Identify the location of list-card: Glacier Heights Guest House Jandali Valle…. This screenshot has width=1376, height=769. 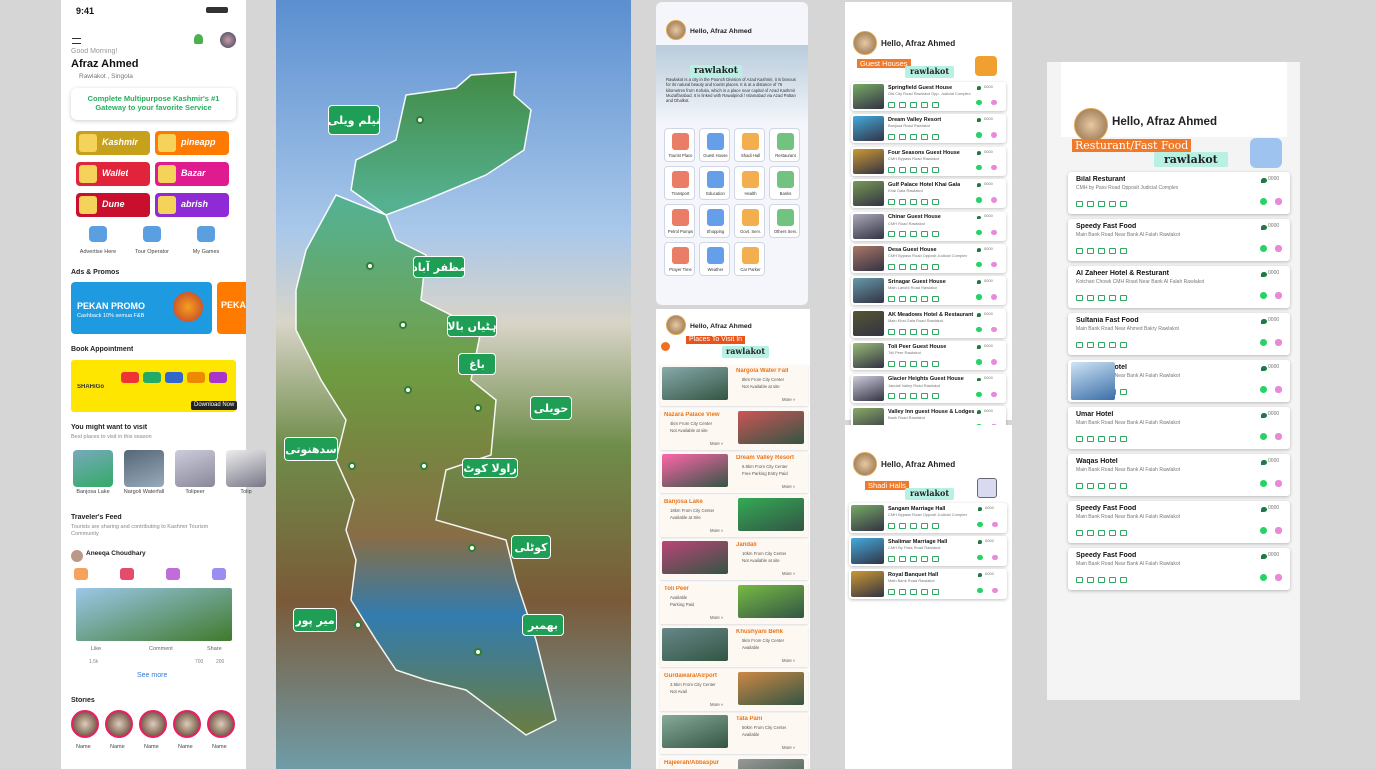
(928, 388).